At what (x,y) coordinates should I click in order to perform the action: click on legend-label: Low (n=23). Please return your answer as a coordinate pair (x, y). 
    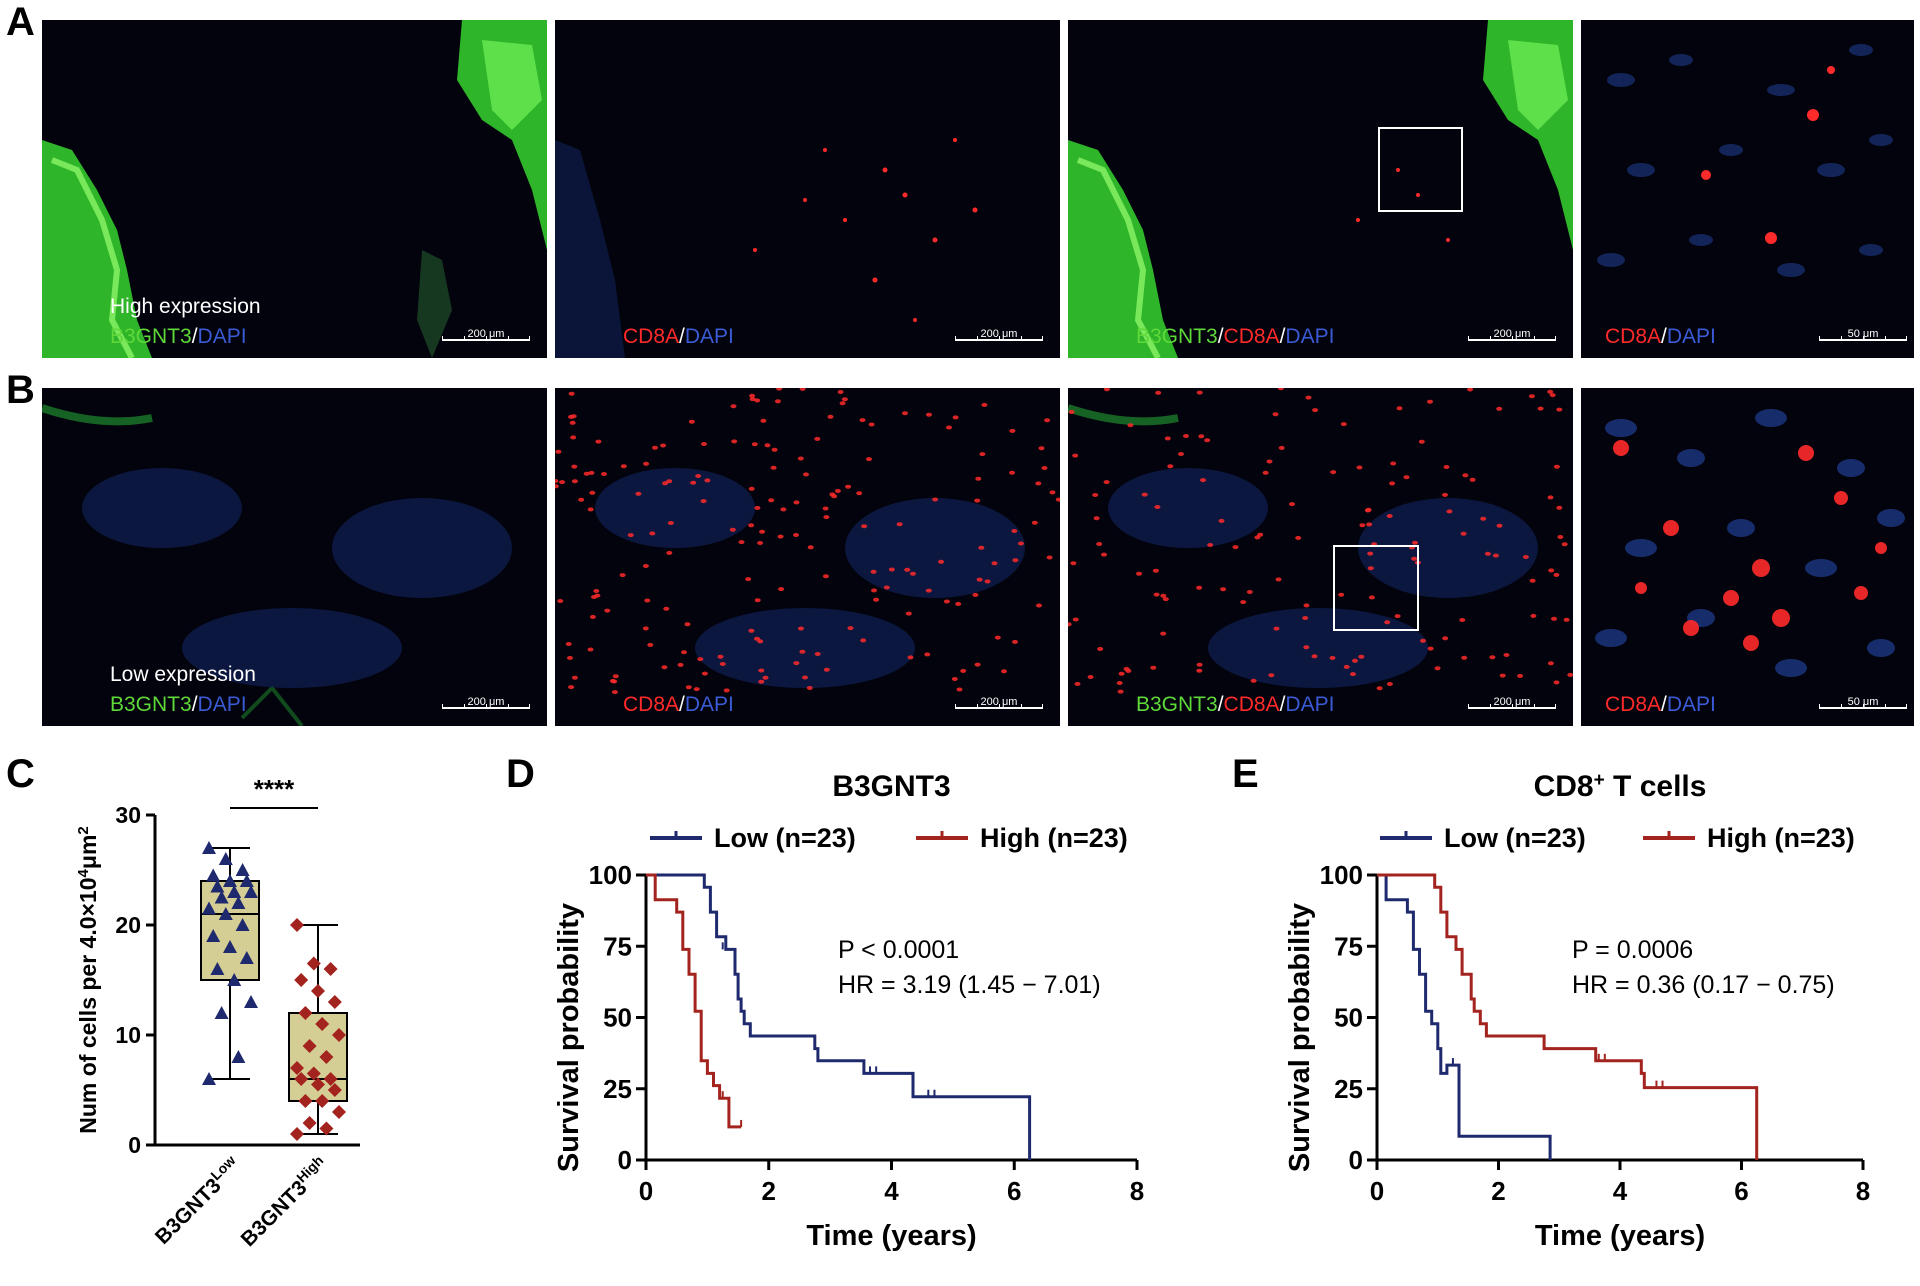
    Looking at the image, I should click on (785, 838).